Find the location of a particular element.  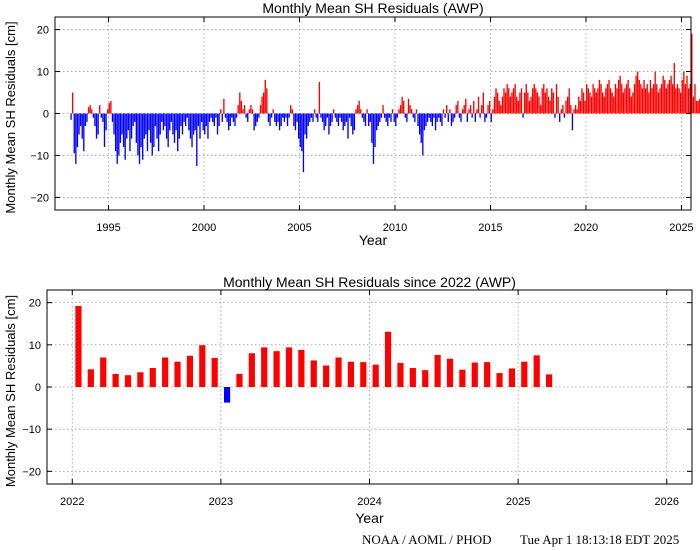

x-tick-label: 2020 is located at coordinates (586, 228).